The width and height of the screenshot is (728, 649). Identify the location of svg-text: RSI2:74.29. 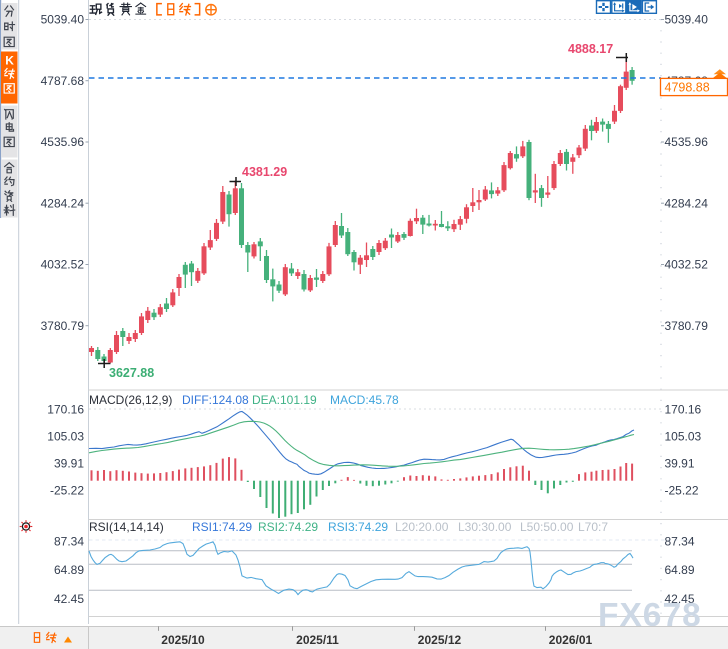
(288, 527).